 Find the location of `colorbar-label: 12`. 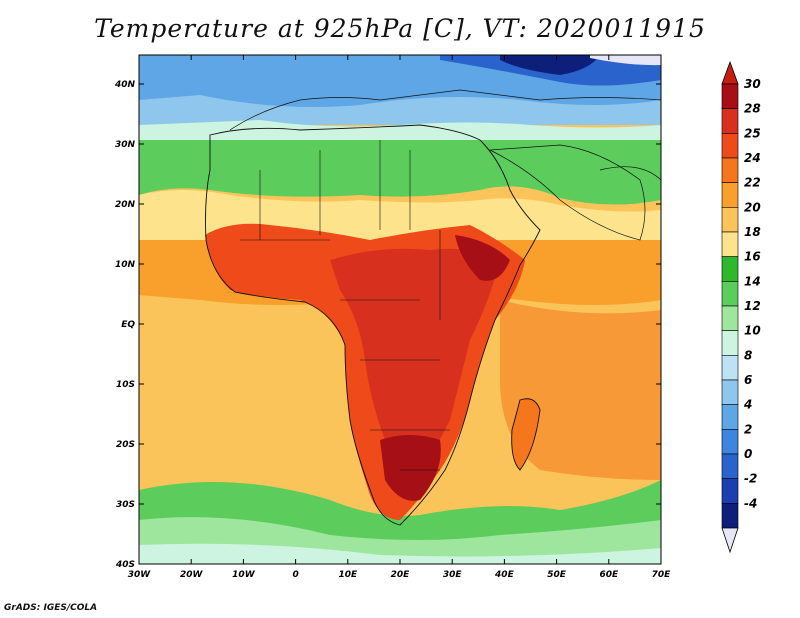

colorbar-label: 12 is located at coordinates (752, 306).